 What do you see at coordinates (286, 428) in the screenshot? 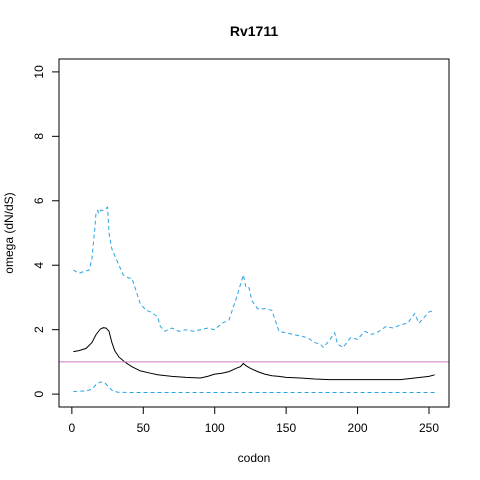
I see `x-tick-label: 150` at bounding box center [286, 428].